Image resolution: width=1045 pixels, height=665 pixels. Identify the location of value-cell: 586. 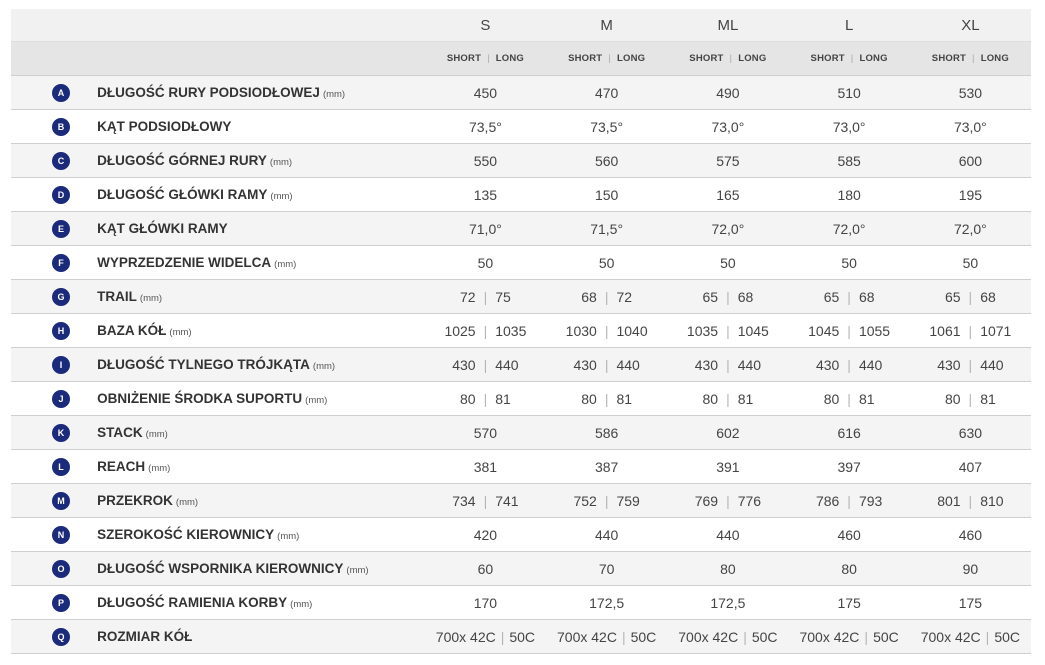
(607, 432).